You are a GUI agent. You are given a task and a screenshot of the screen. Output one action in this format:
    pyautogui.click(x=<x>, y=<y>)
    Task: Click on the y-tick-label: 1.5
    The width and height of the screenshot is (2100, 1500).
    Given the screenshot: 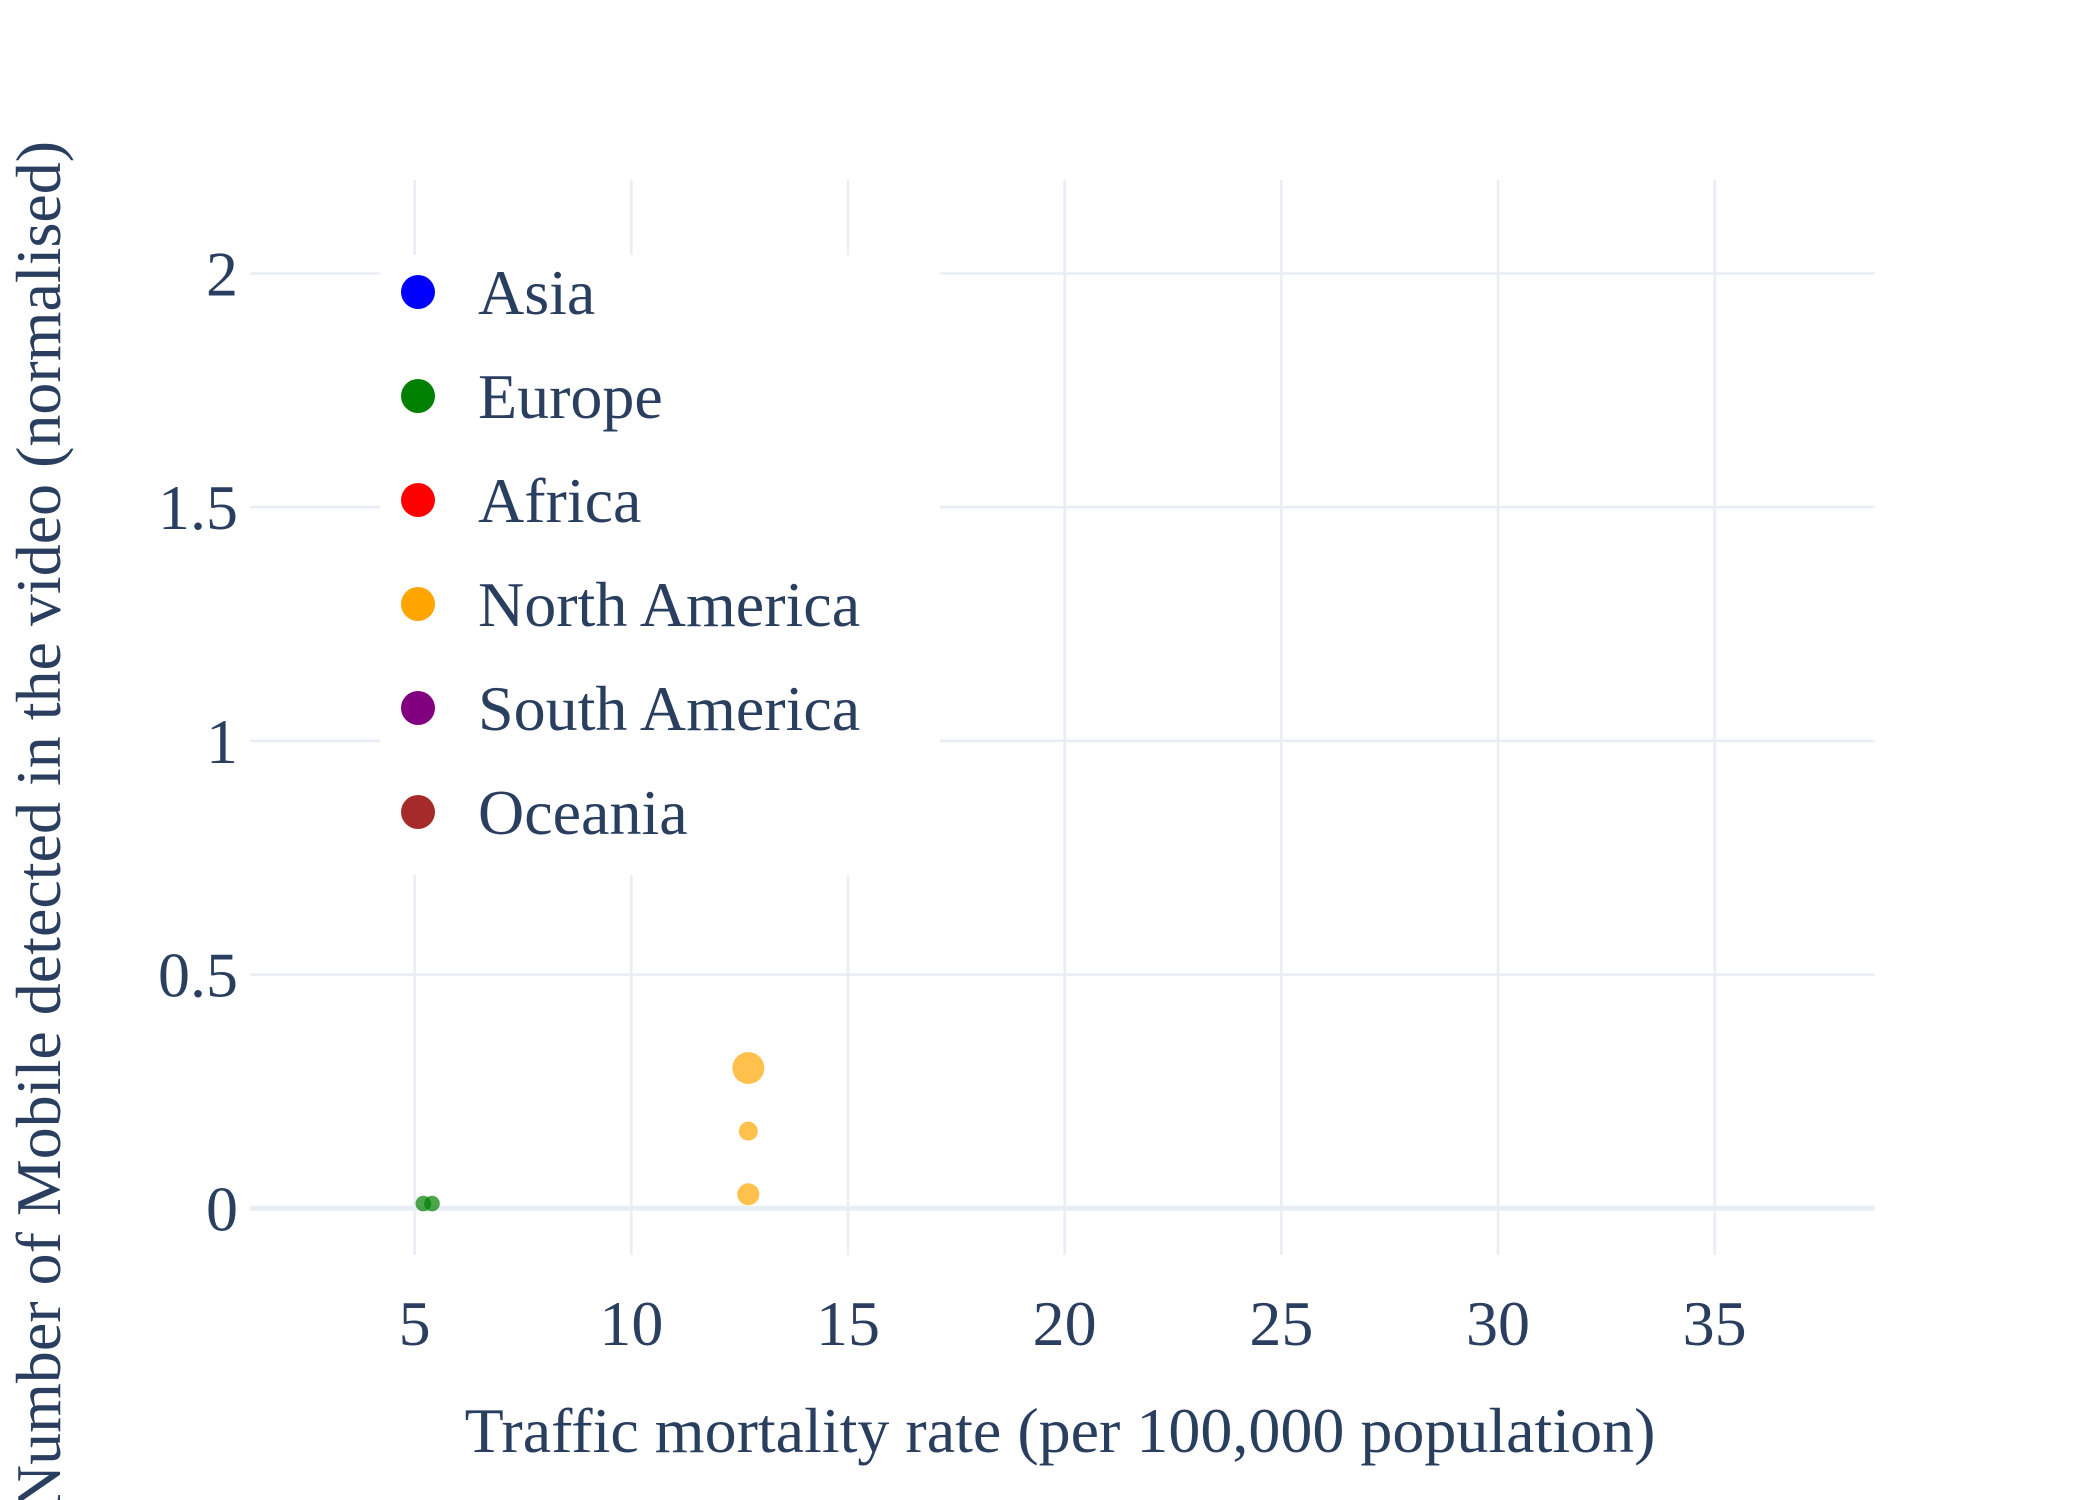 What is the action you would take?
    pyautogui.click(x=198, y=507)
    